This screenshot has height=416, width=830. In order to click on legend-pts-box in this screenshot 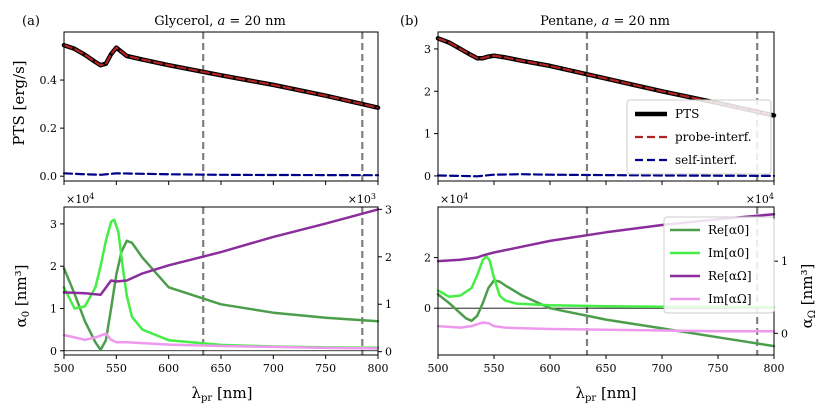, I will do `click(699, 137)`.